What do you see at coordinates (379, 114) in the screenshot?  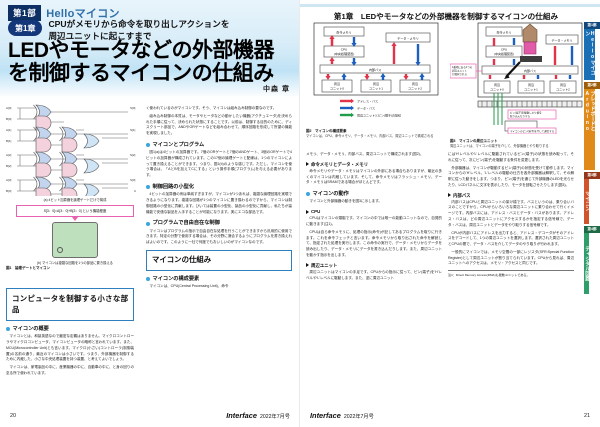 I see `svg-text: 周辺ユニットとピン(端子)の接続` at bounding box center [379, 114].